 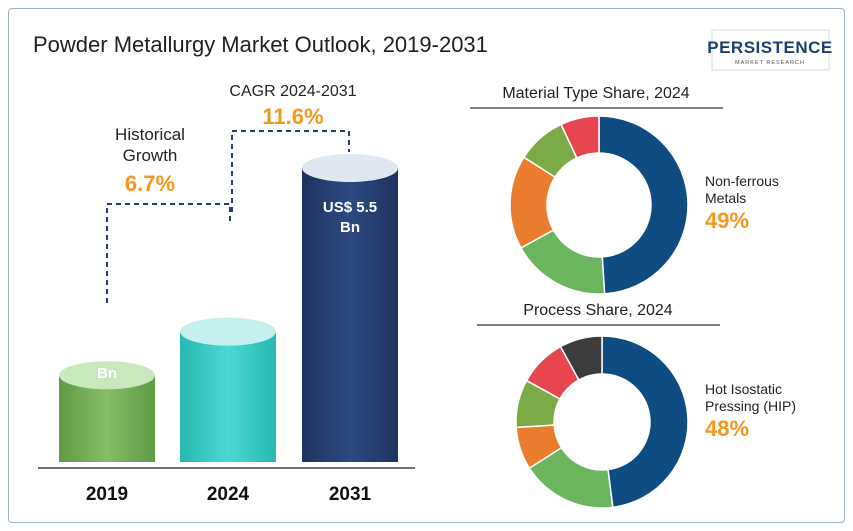 What do you see at coordinates (598, 310) in the screenshot?
I see `process-share-title: Process Share, 2024` at bounding box center [598, 310].